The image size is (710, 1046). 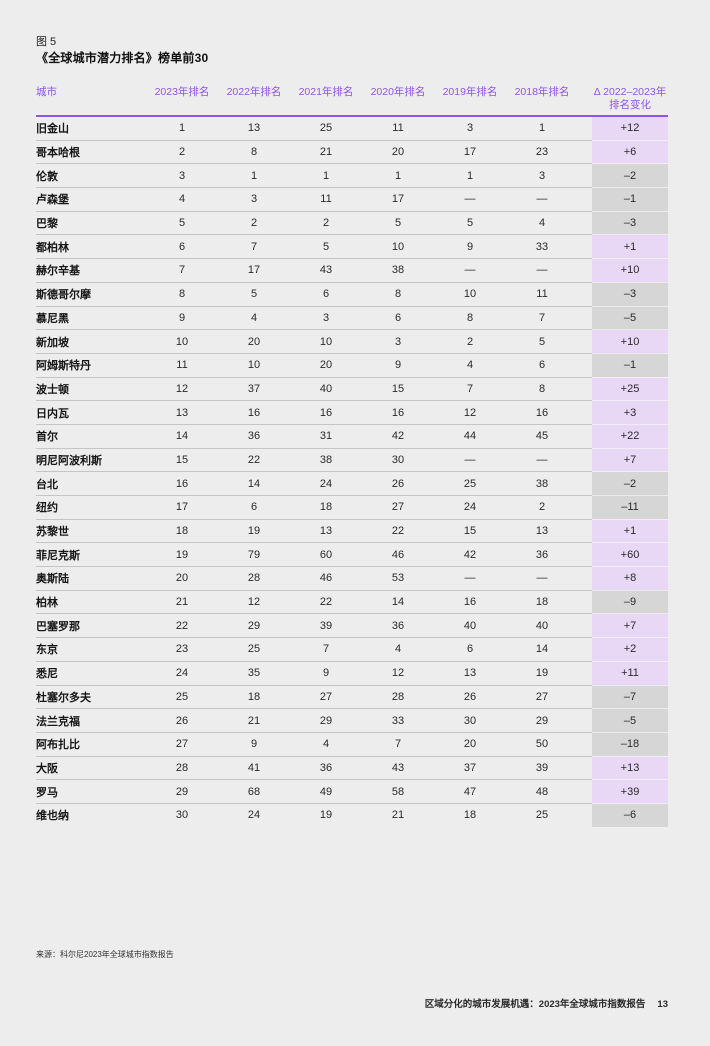 What do you see at coordinates (326, 152) in the screenshot?
I see `rank-2021: 21` at bounding box center [326, 152].